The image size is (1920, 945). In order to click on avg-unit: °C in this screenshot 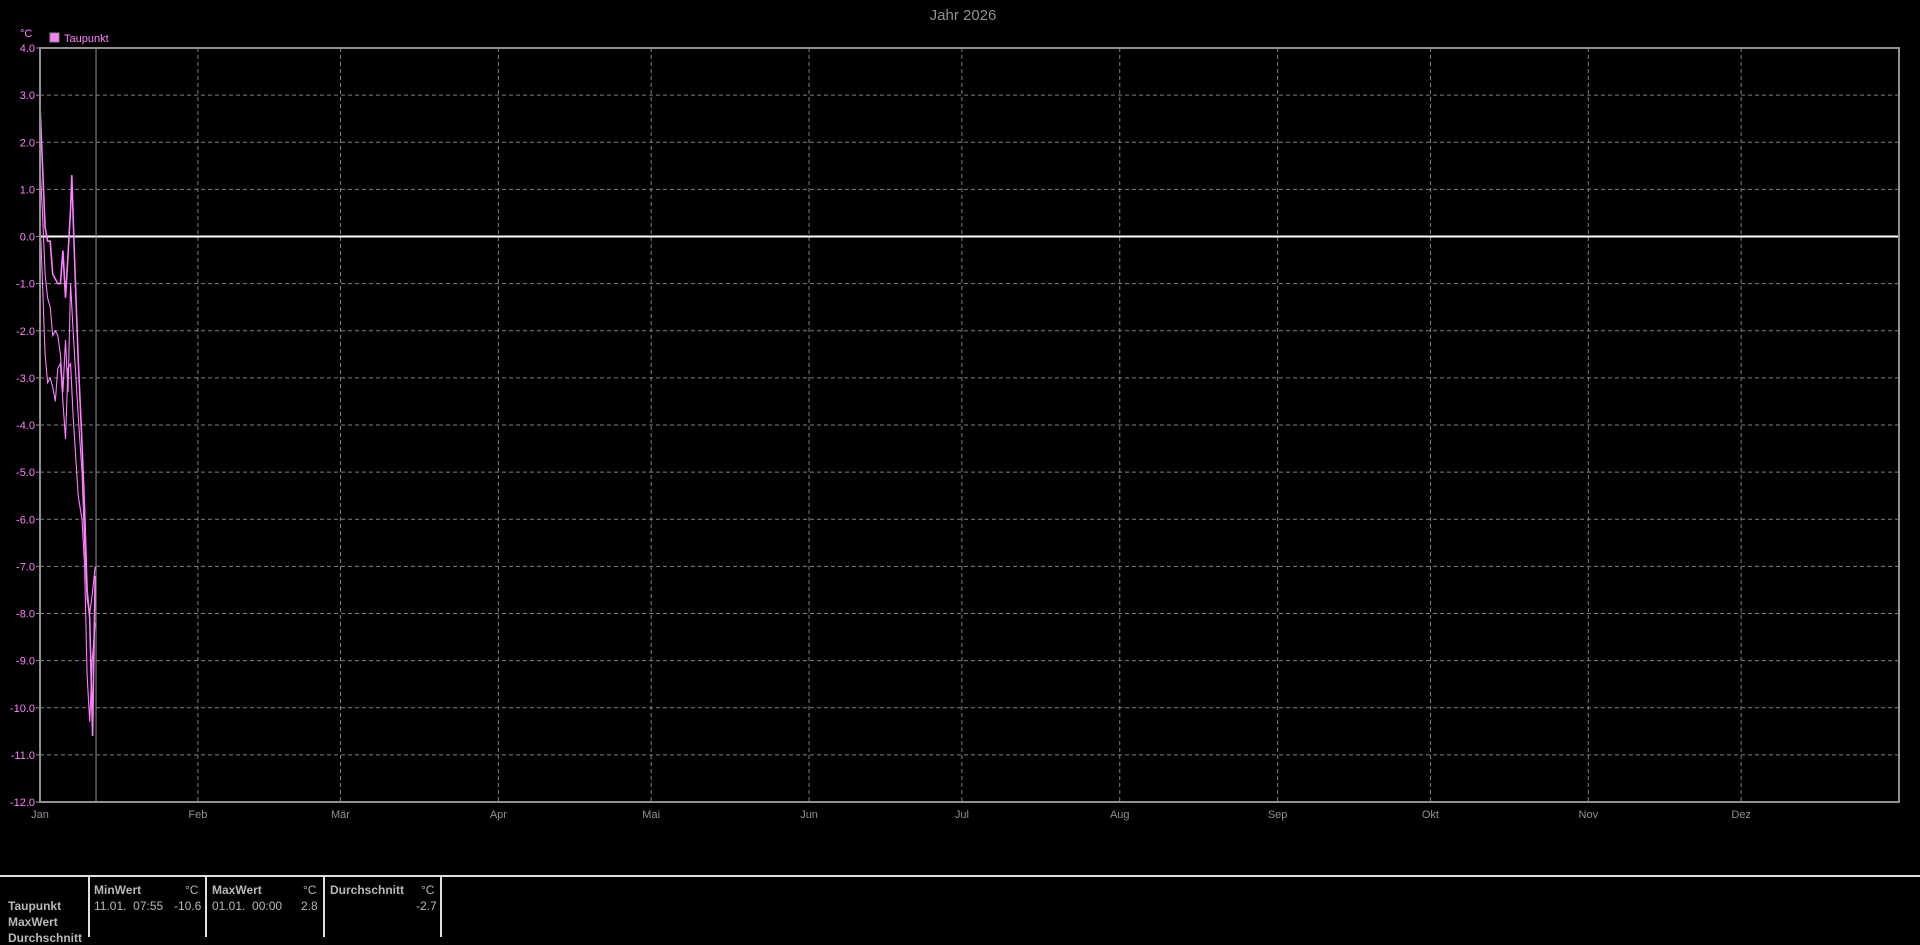, I will do `click(428, 890)`.